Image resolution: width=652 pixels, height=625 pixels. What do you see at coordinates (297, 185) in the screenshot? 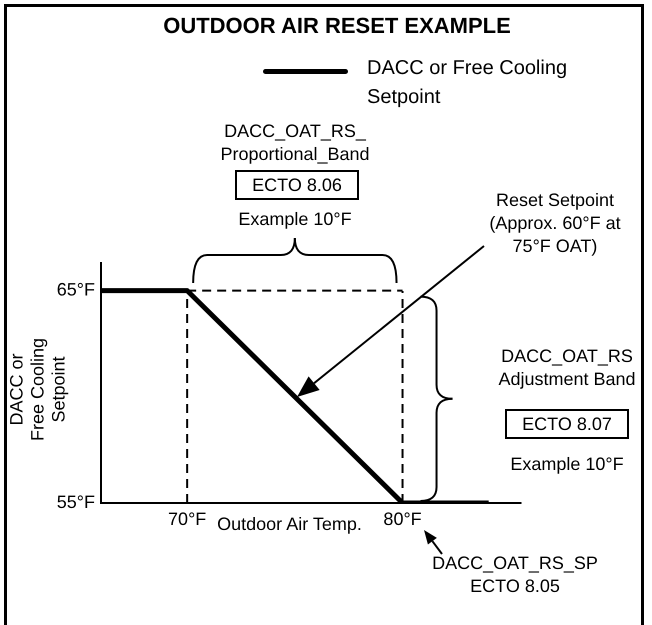
I see `text: ECTO 8.06` at bounding box center [297, 185].